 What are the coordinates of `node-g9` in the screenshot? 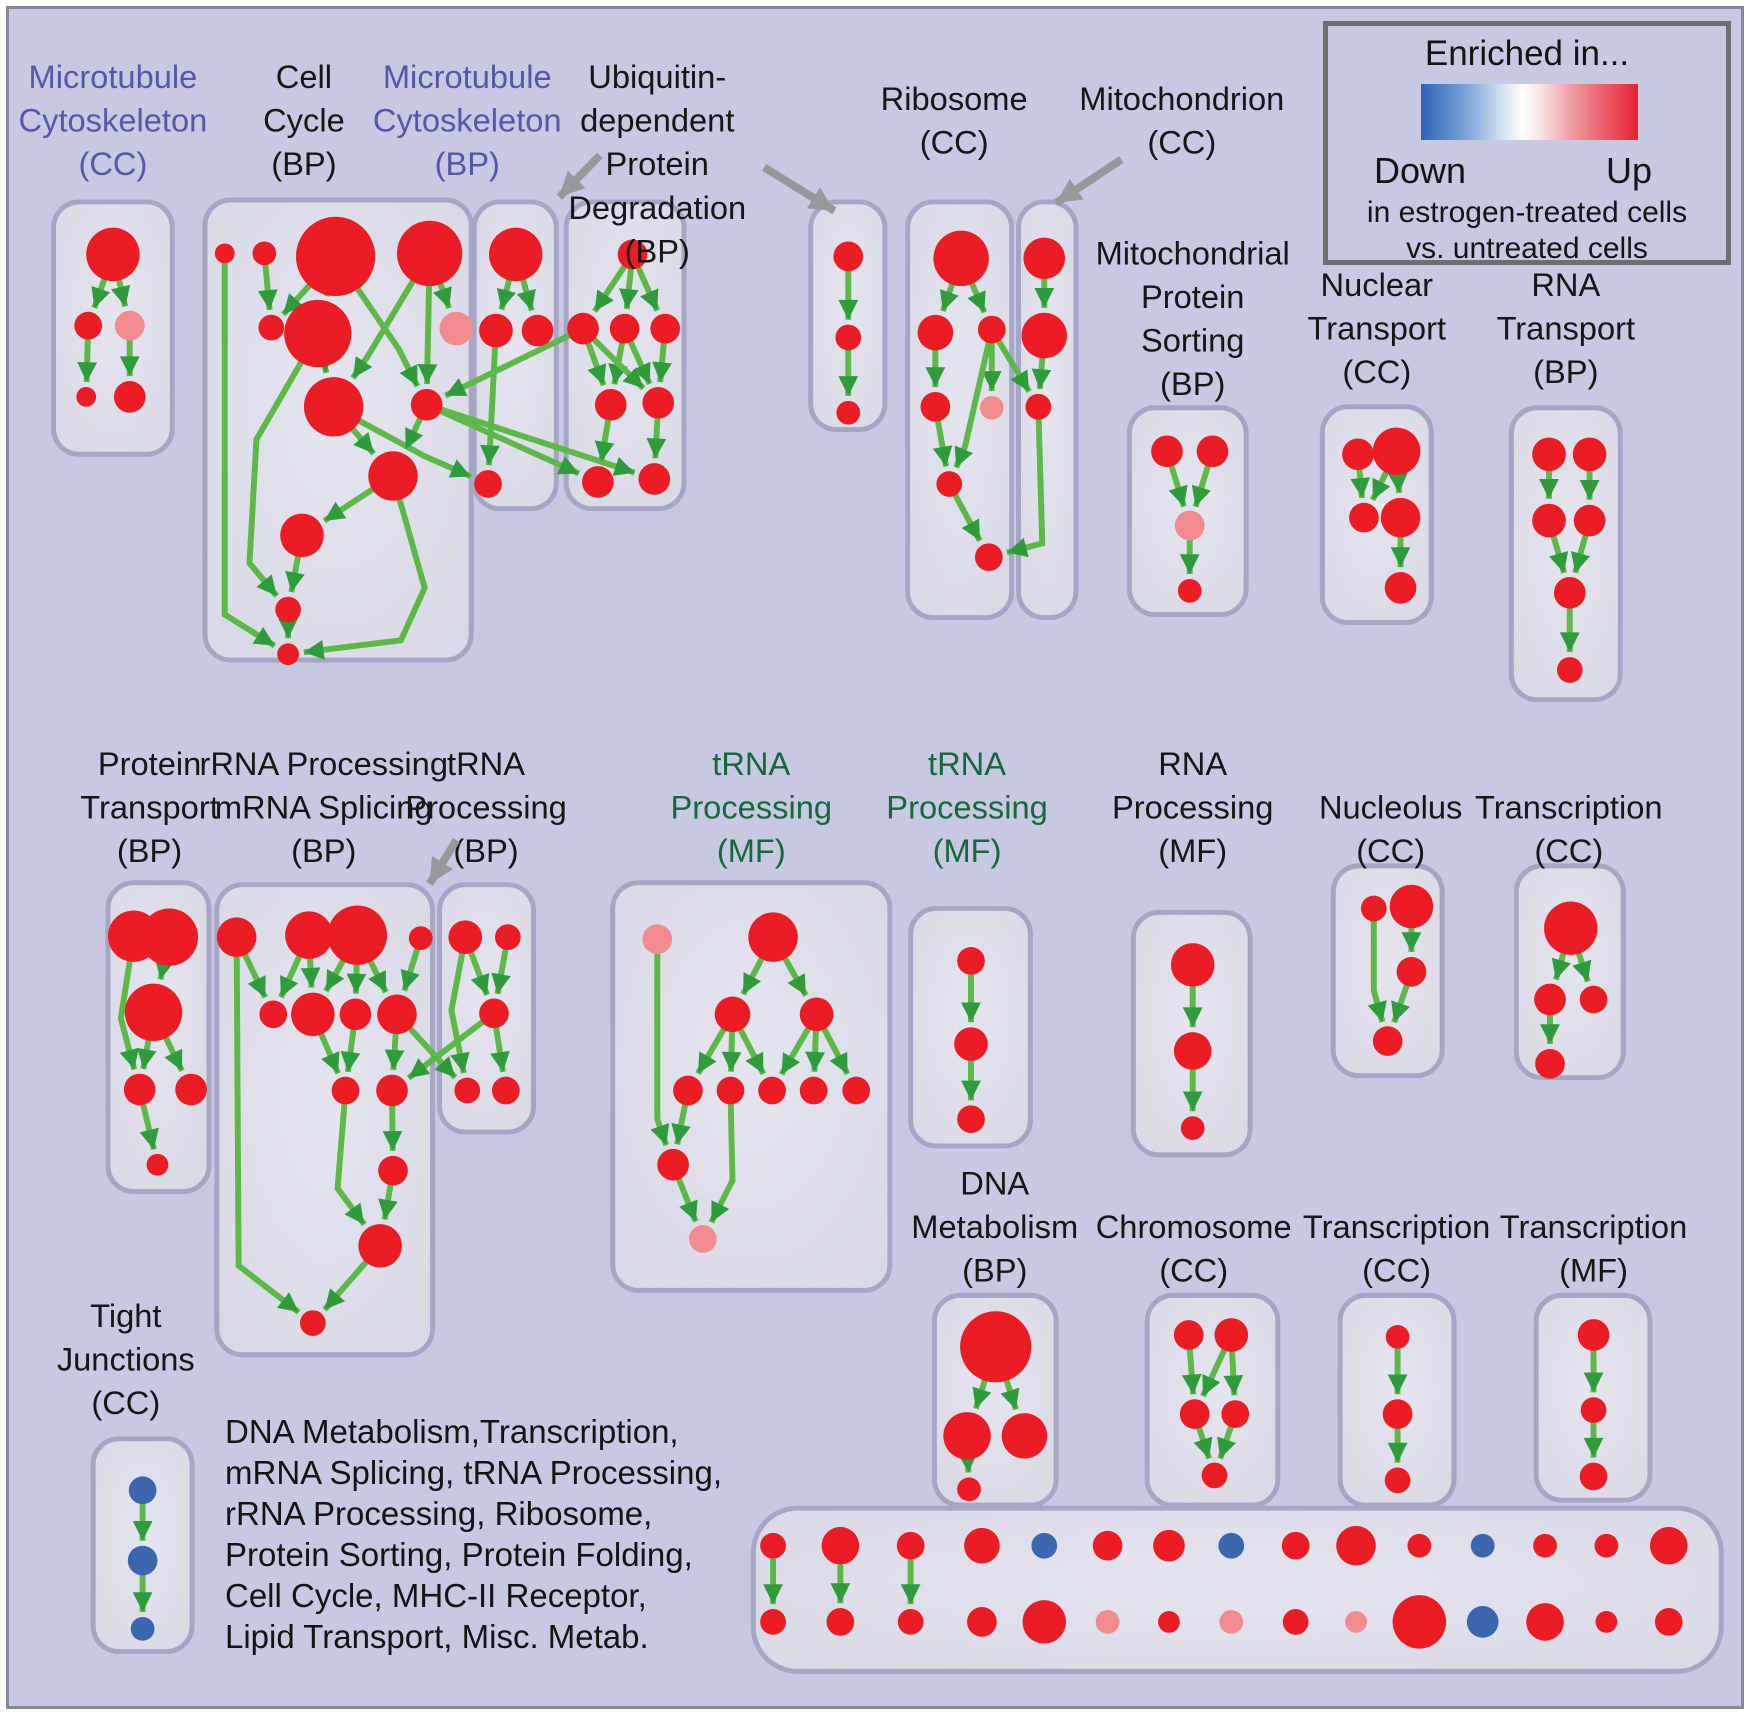 It's located at (856, 1090).